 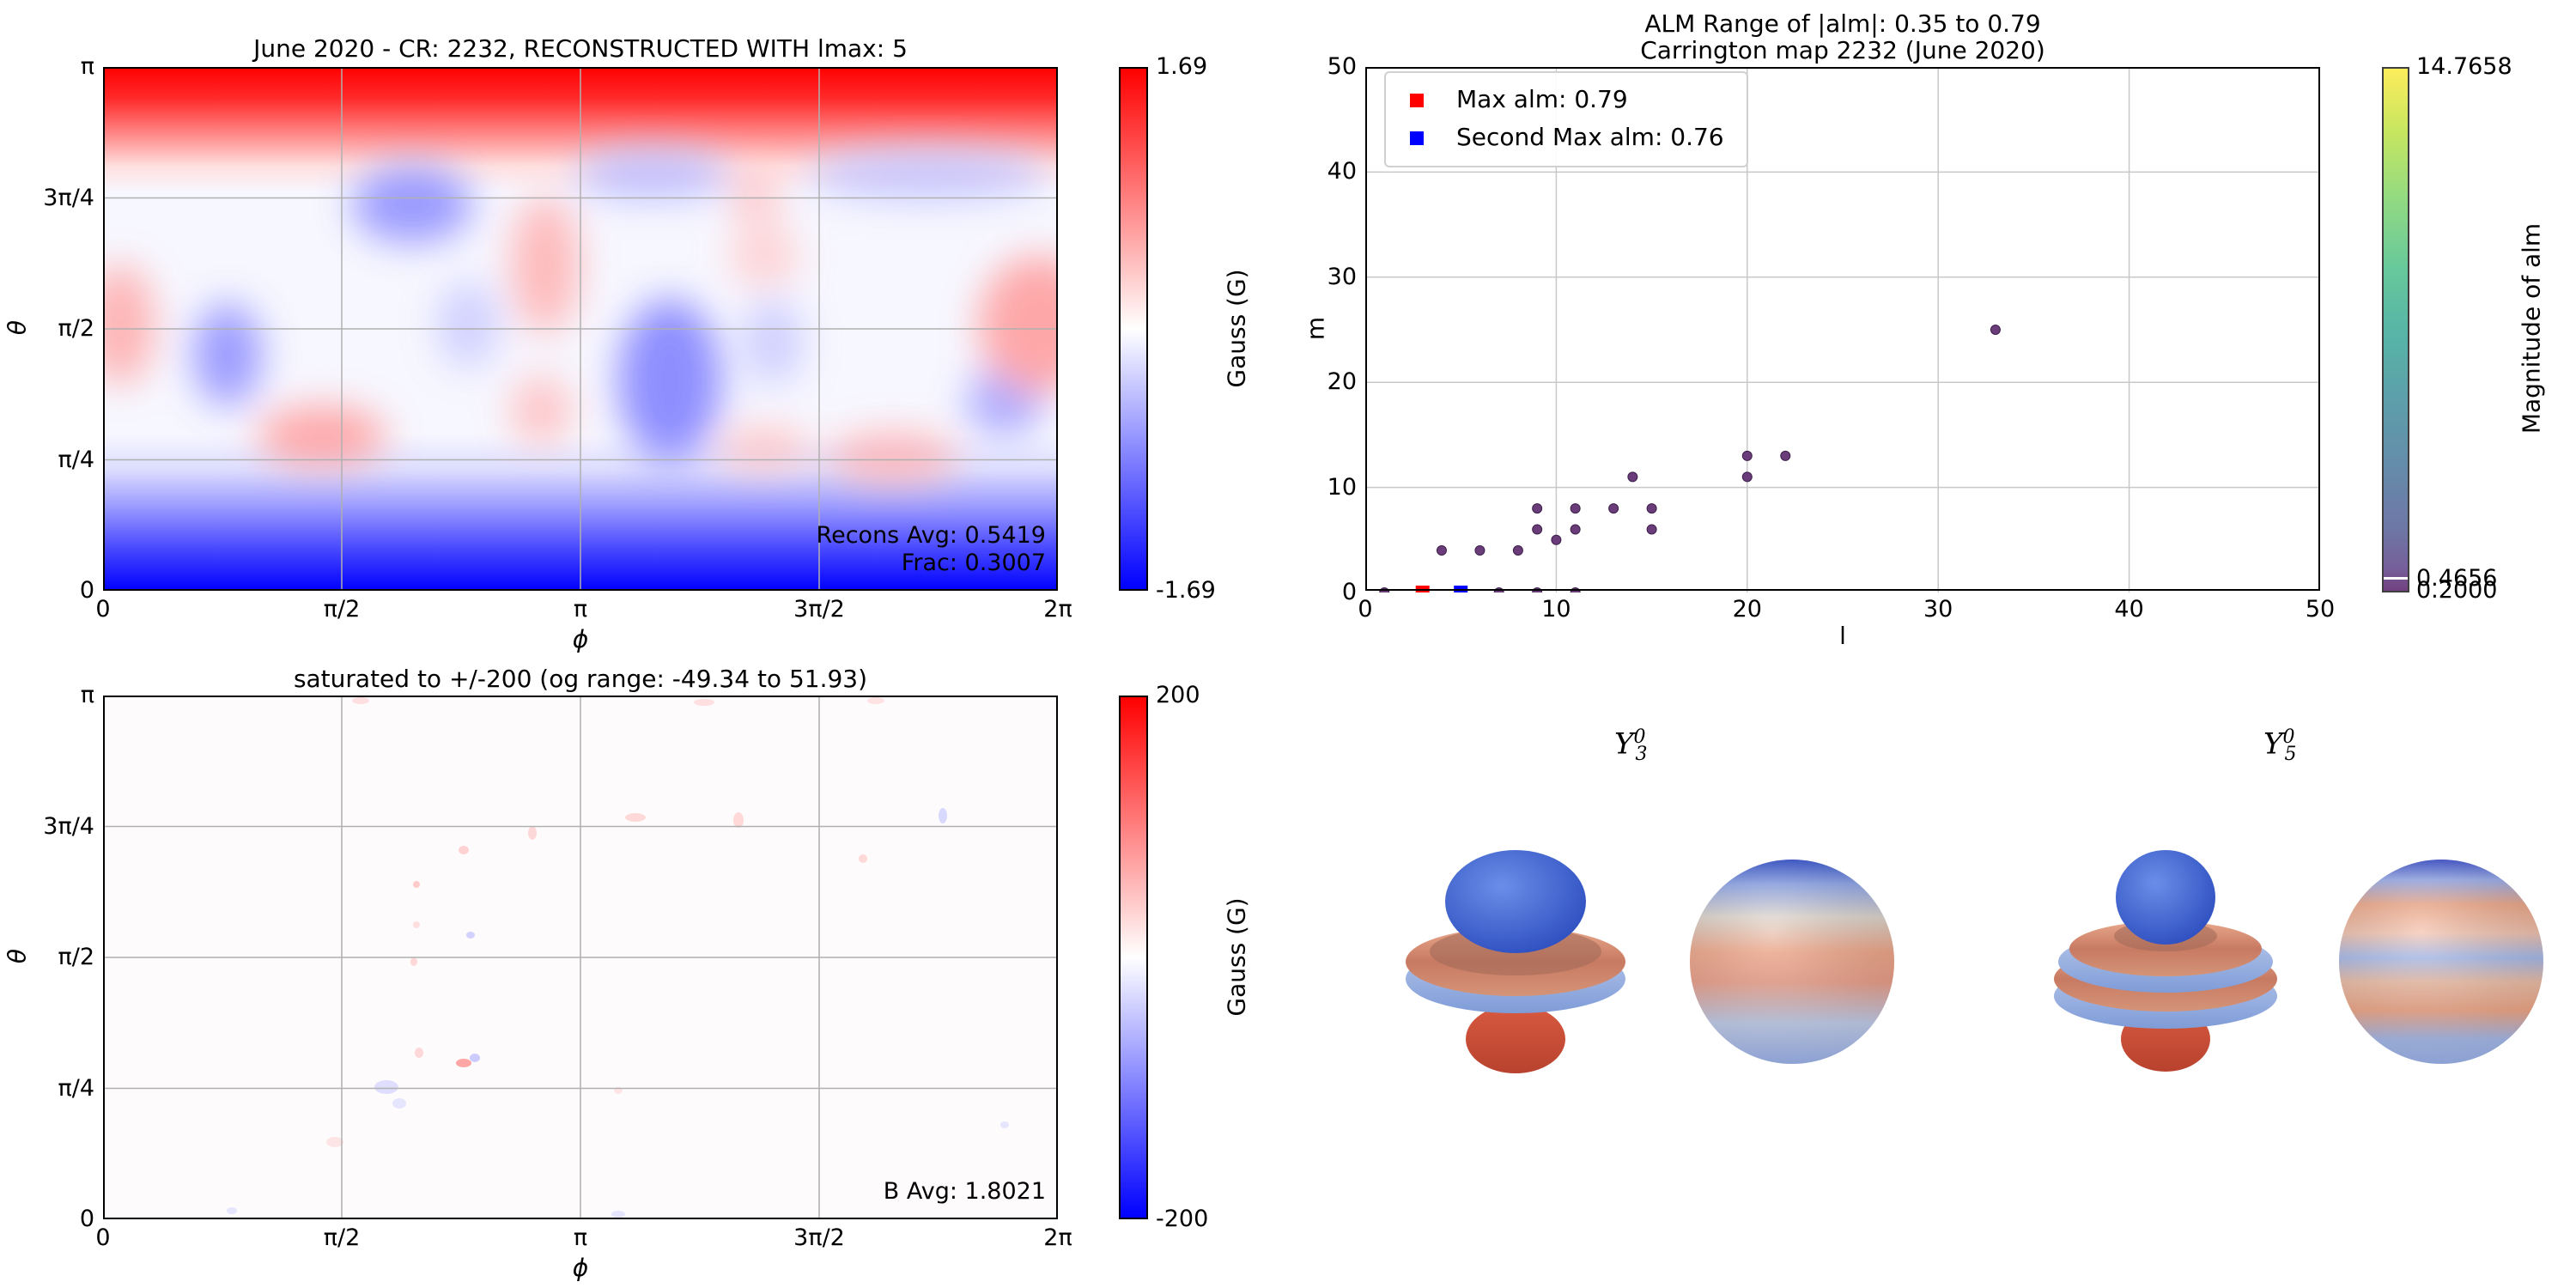 I want to click on panel3-xtick: π/2, so click(x=342, y=1237).